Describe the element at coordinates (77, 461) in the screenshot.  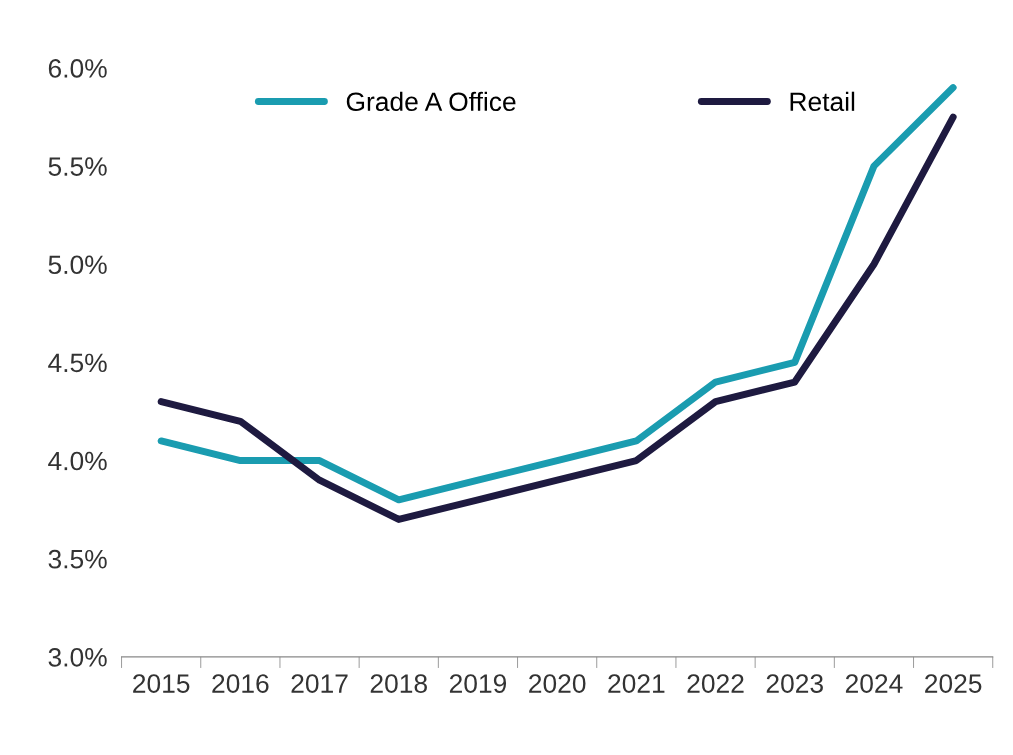
I see `y-tick-label: 4.0%` at that location.